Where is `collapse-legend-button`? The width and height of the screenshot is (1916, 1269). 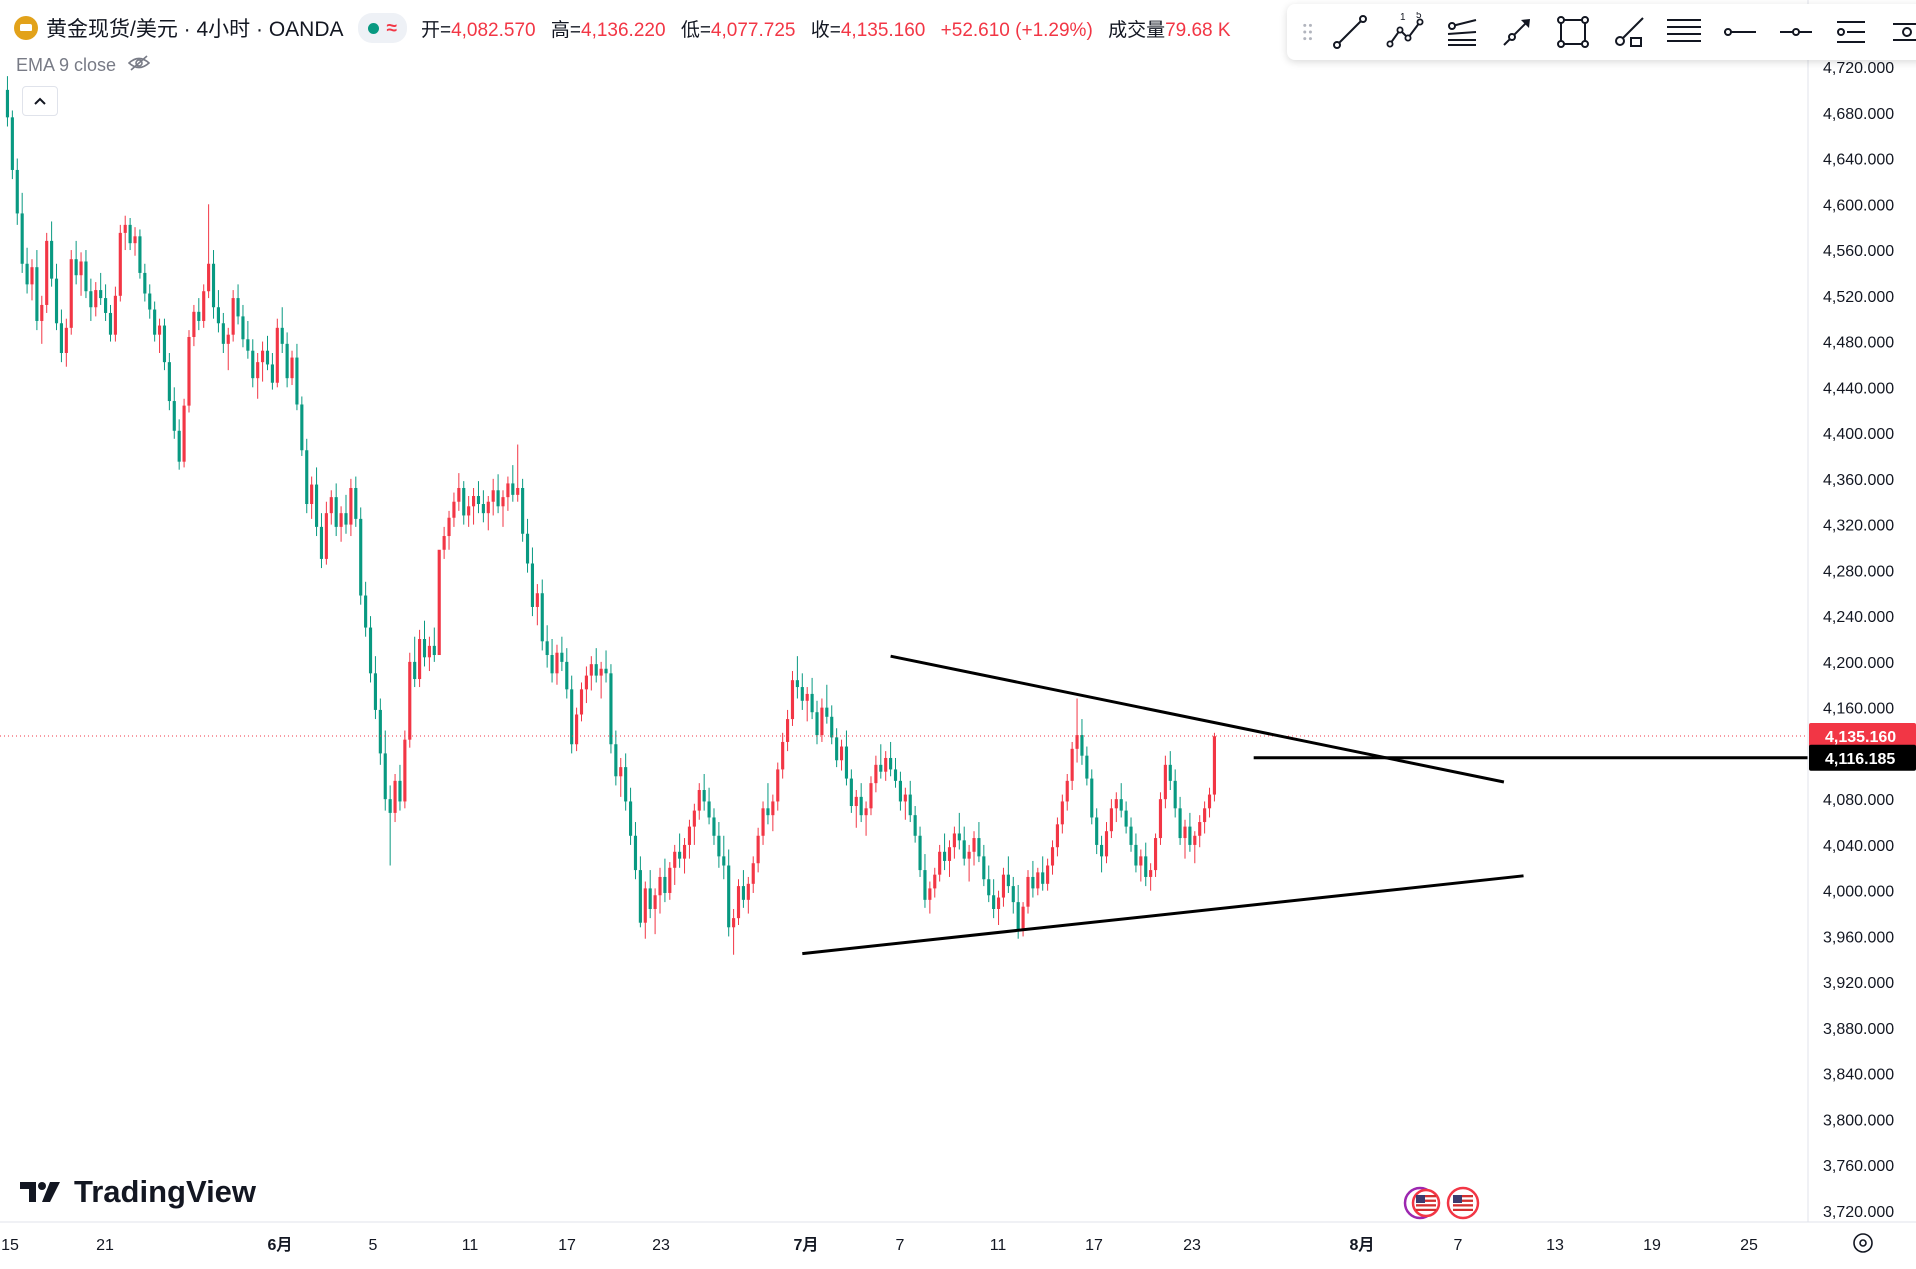
collapse-legend-button is located at coordinates (40, 101).